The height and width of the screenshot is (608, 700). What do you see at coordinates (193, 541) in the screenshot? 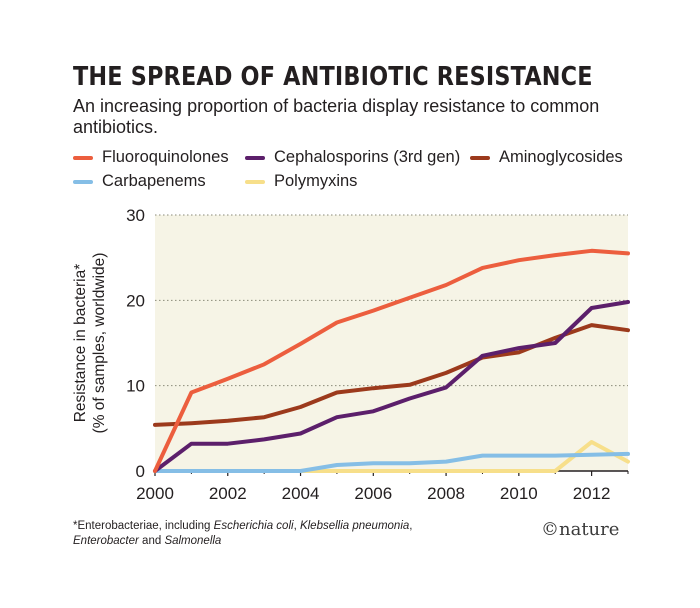
I see `footnote-species-4: Salmonella` at bounding box center [193, 541].